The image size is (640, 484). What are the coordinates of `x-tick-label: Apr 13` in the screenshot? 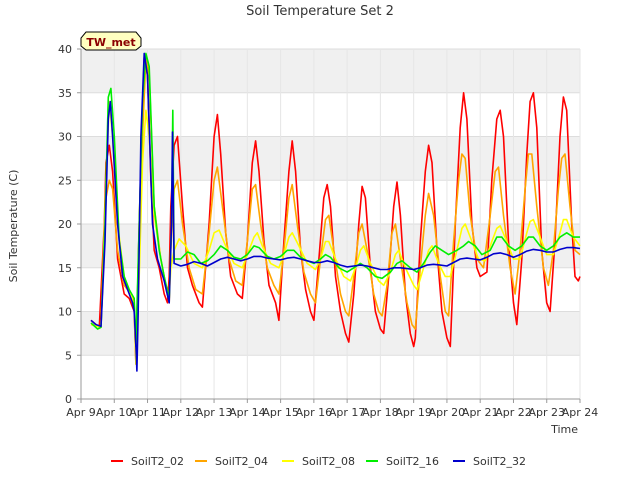 It's located at (214, 412).